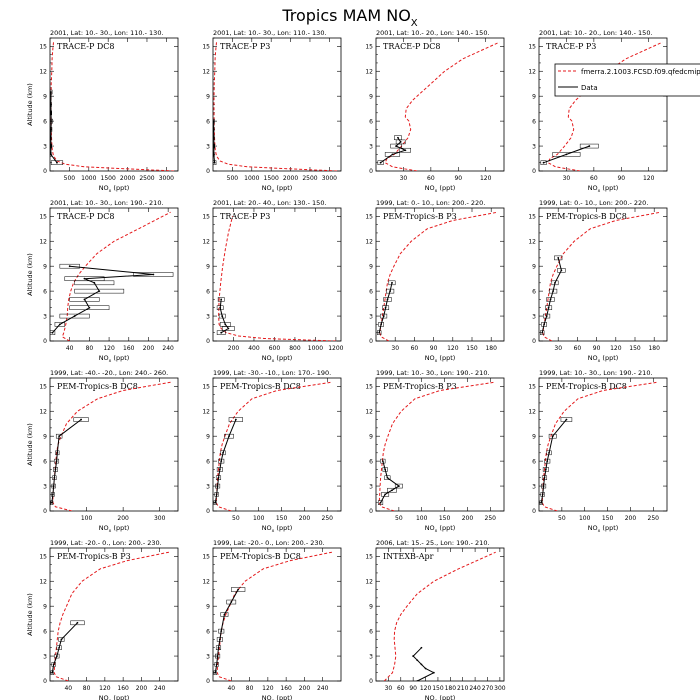  Describe the element at coordinates (627, 80) in the screenshot. I see `legend-box` at that location.